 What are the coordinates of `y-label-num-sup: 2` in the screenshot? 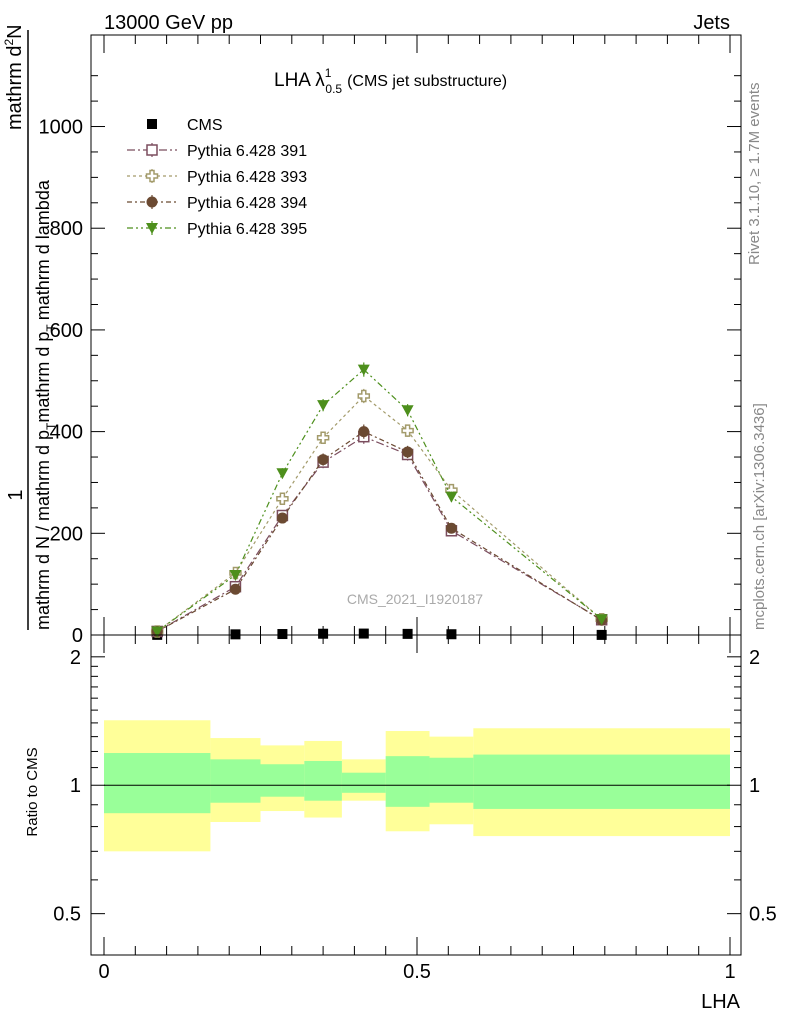 It's located at (9, 42).